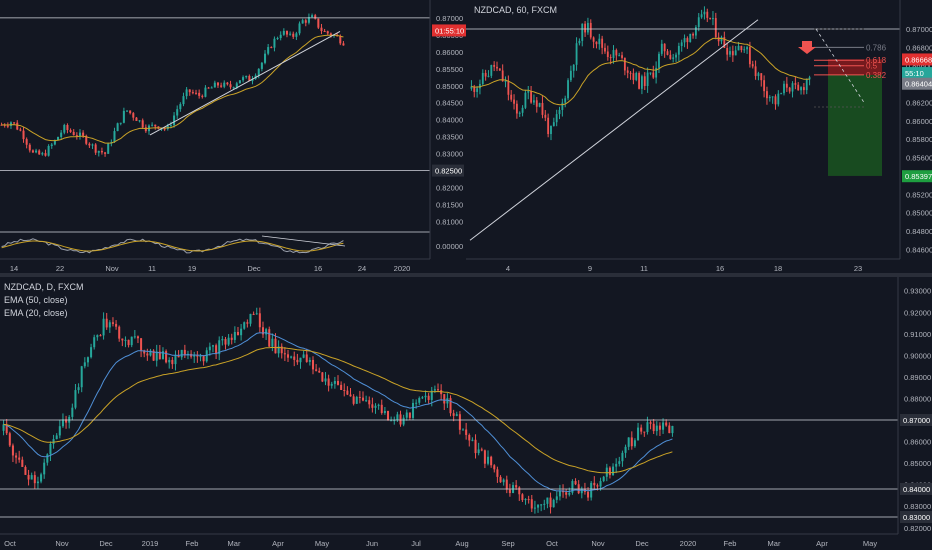 The image size is (932, 550). I want to click on p3-x-tick: Jun, so click(372, 543).